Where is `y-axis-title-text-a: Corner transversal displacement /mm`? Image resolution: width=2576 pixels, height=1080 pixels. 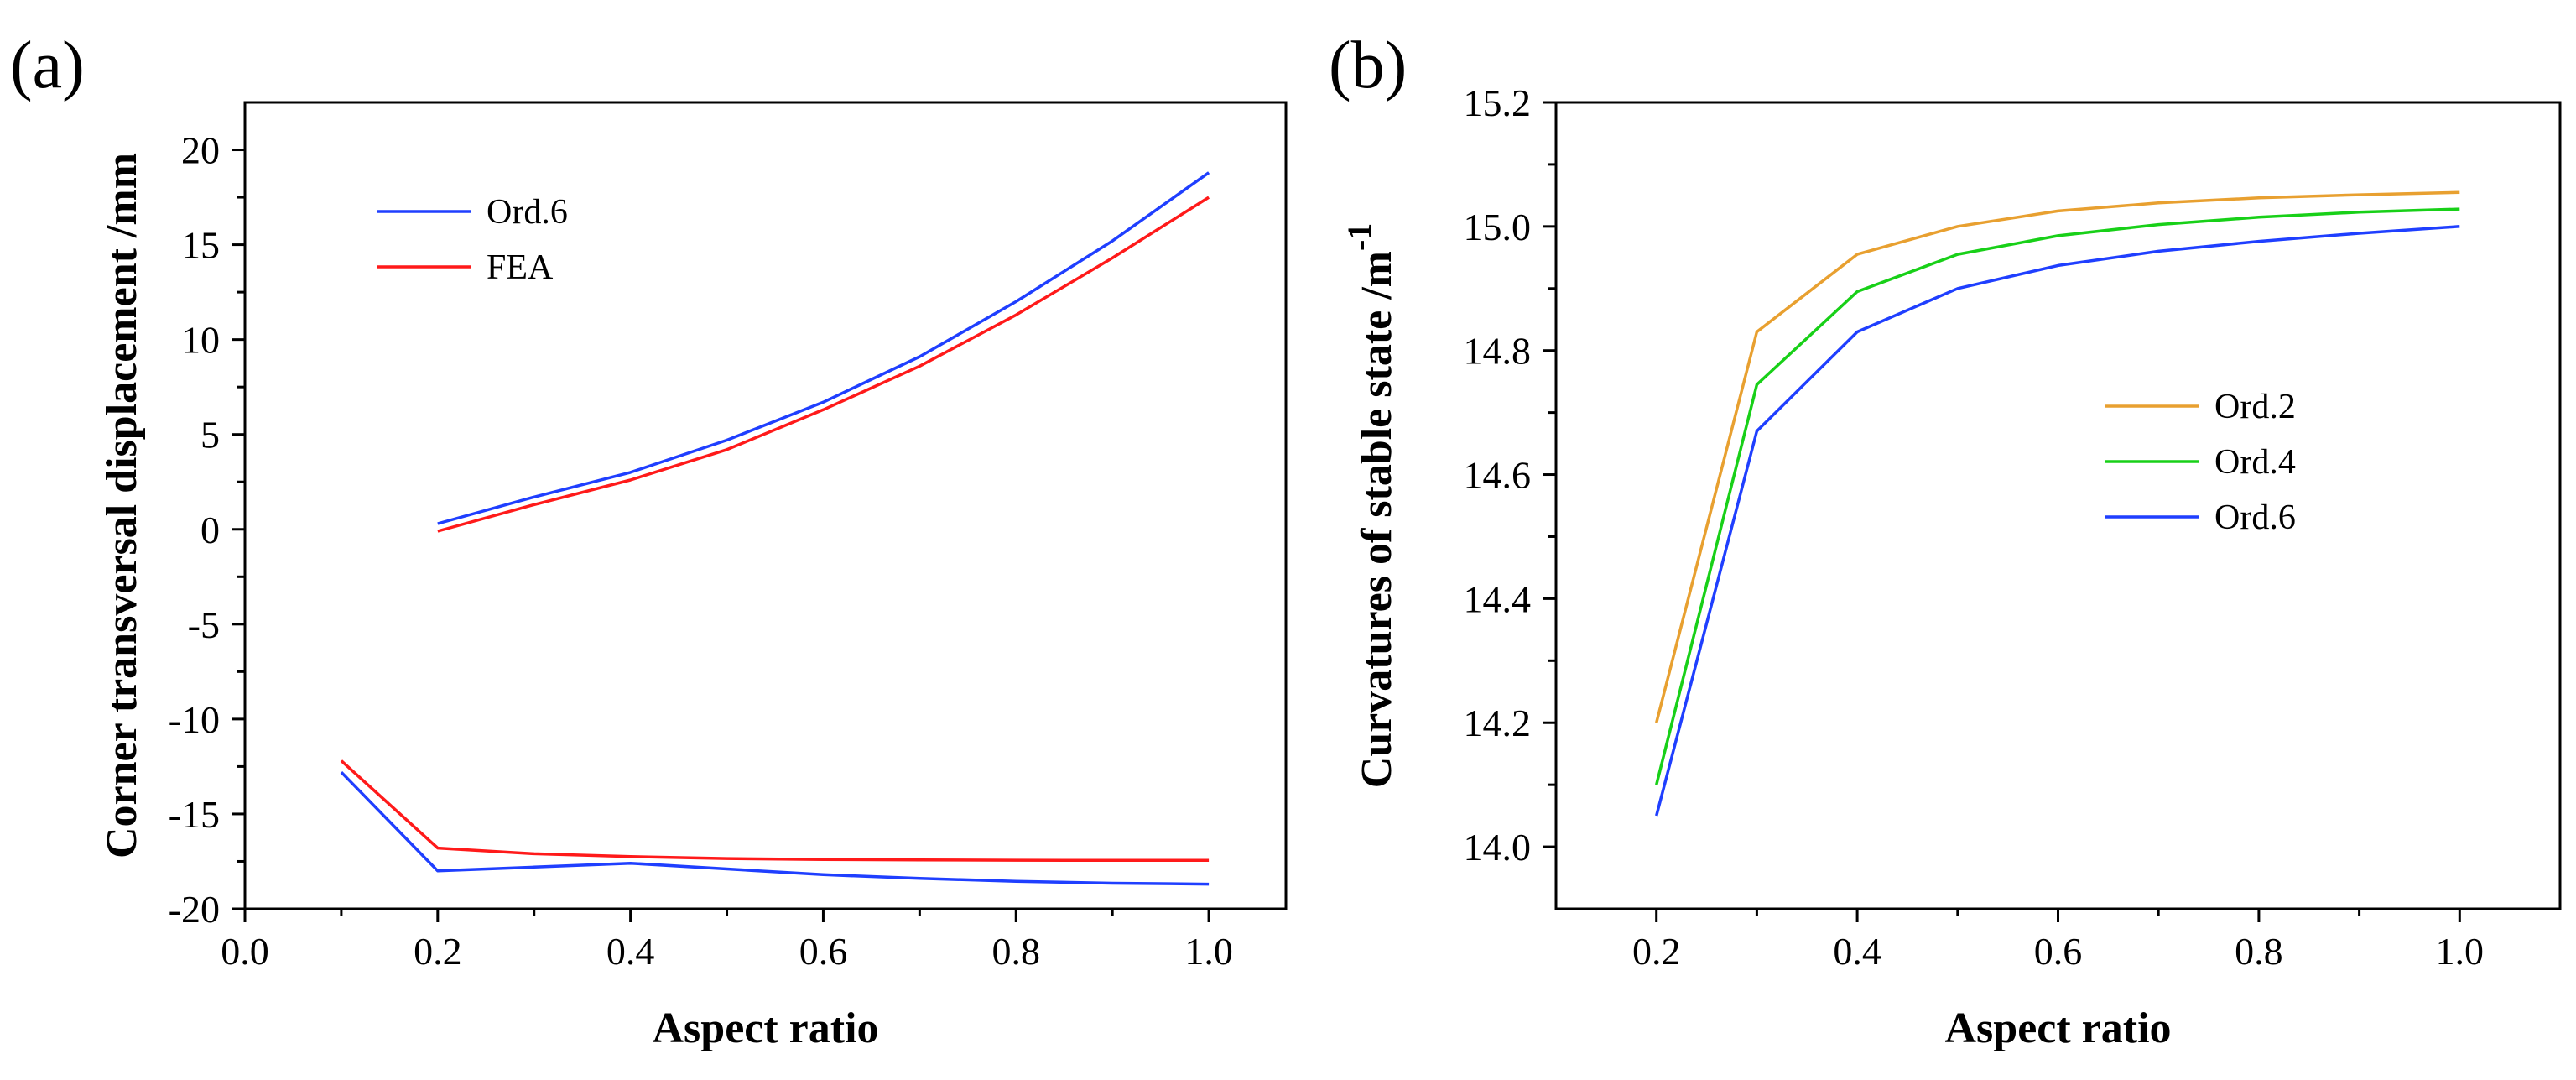 y-axis-title-text-a: Corner transversal displacement /mm is located at coordinates (122, 506).